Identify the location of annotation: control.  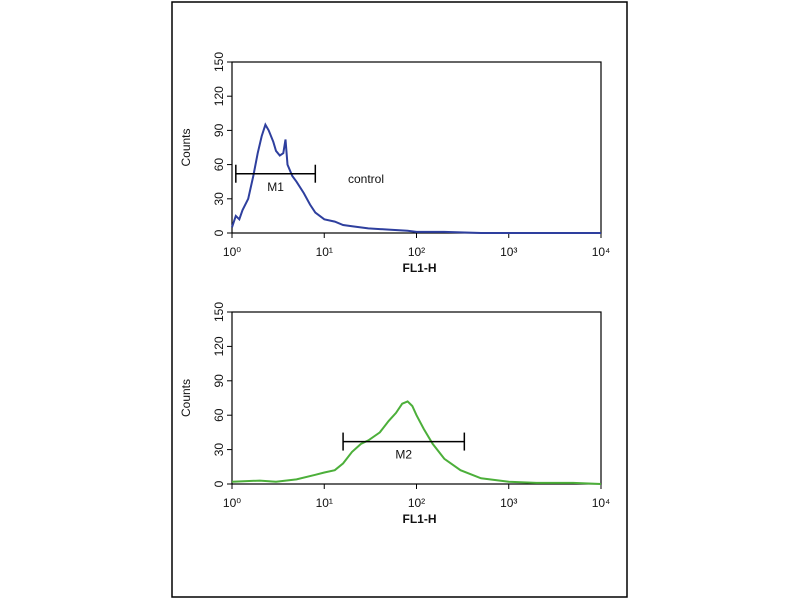
(366, 179).